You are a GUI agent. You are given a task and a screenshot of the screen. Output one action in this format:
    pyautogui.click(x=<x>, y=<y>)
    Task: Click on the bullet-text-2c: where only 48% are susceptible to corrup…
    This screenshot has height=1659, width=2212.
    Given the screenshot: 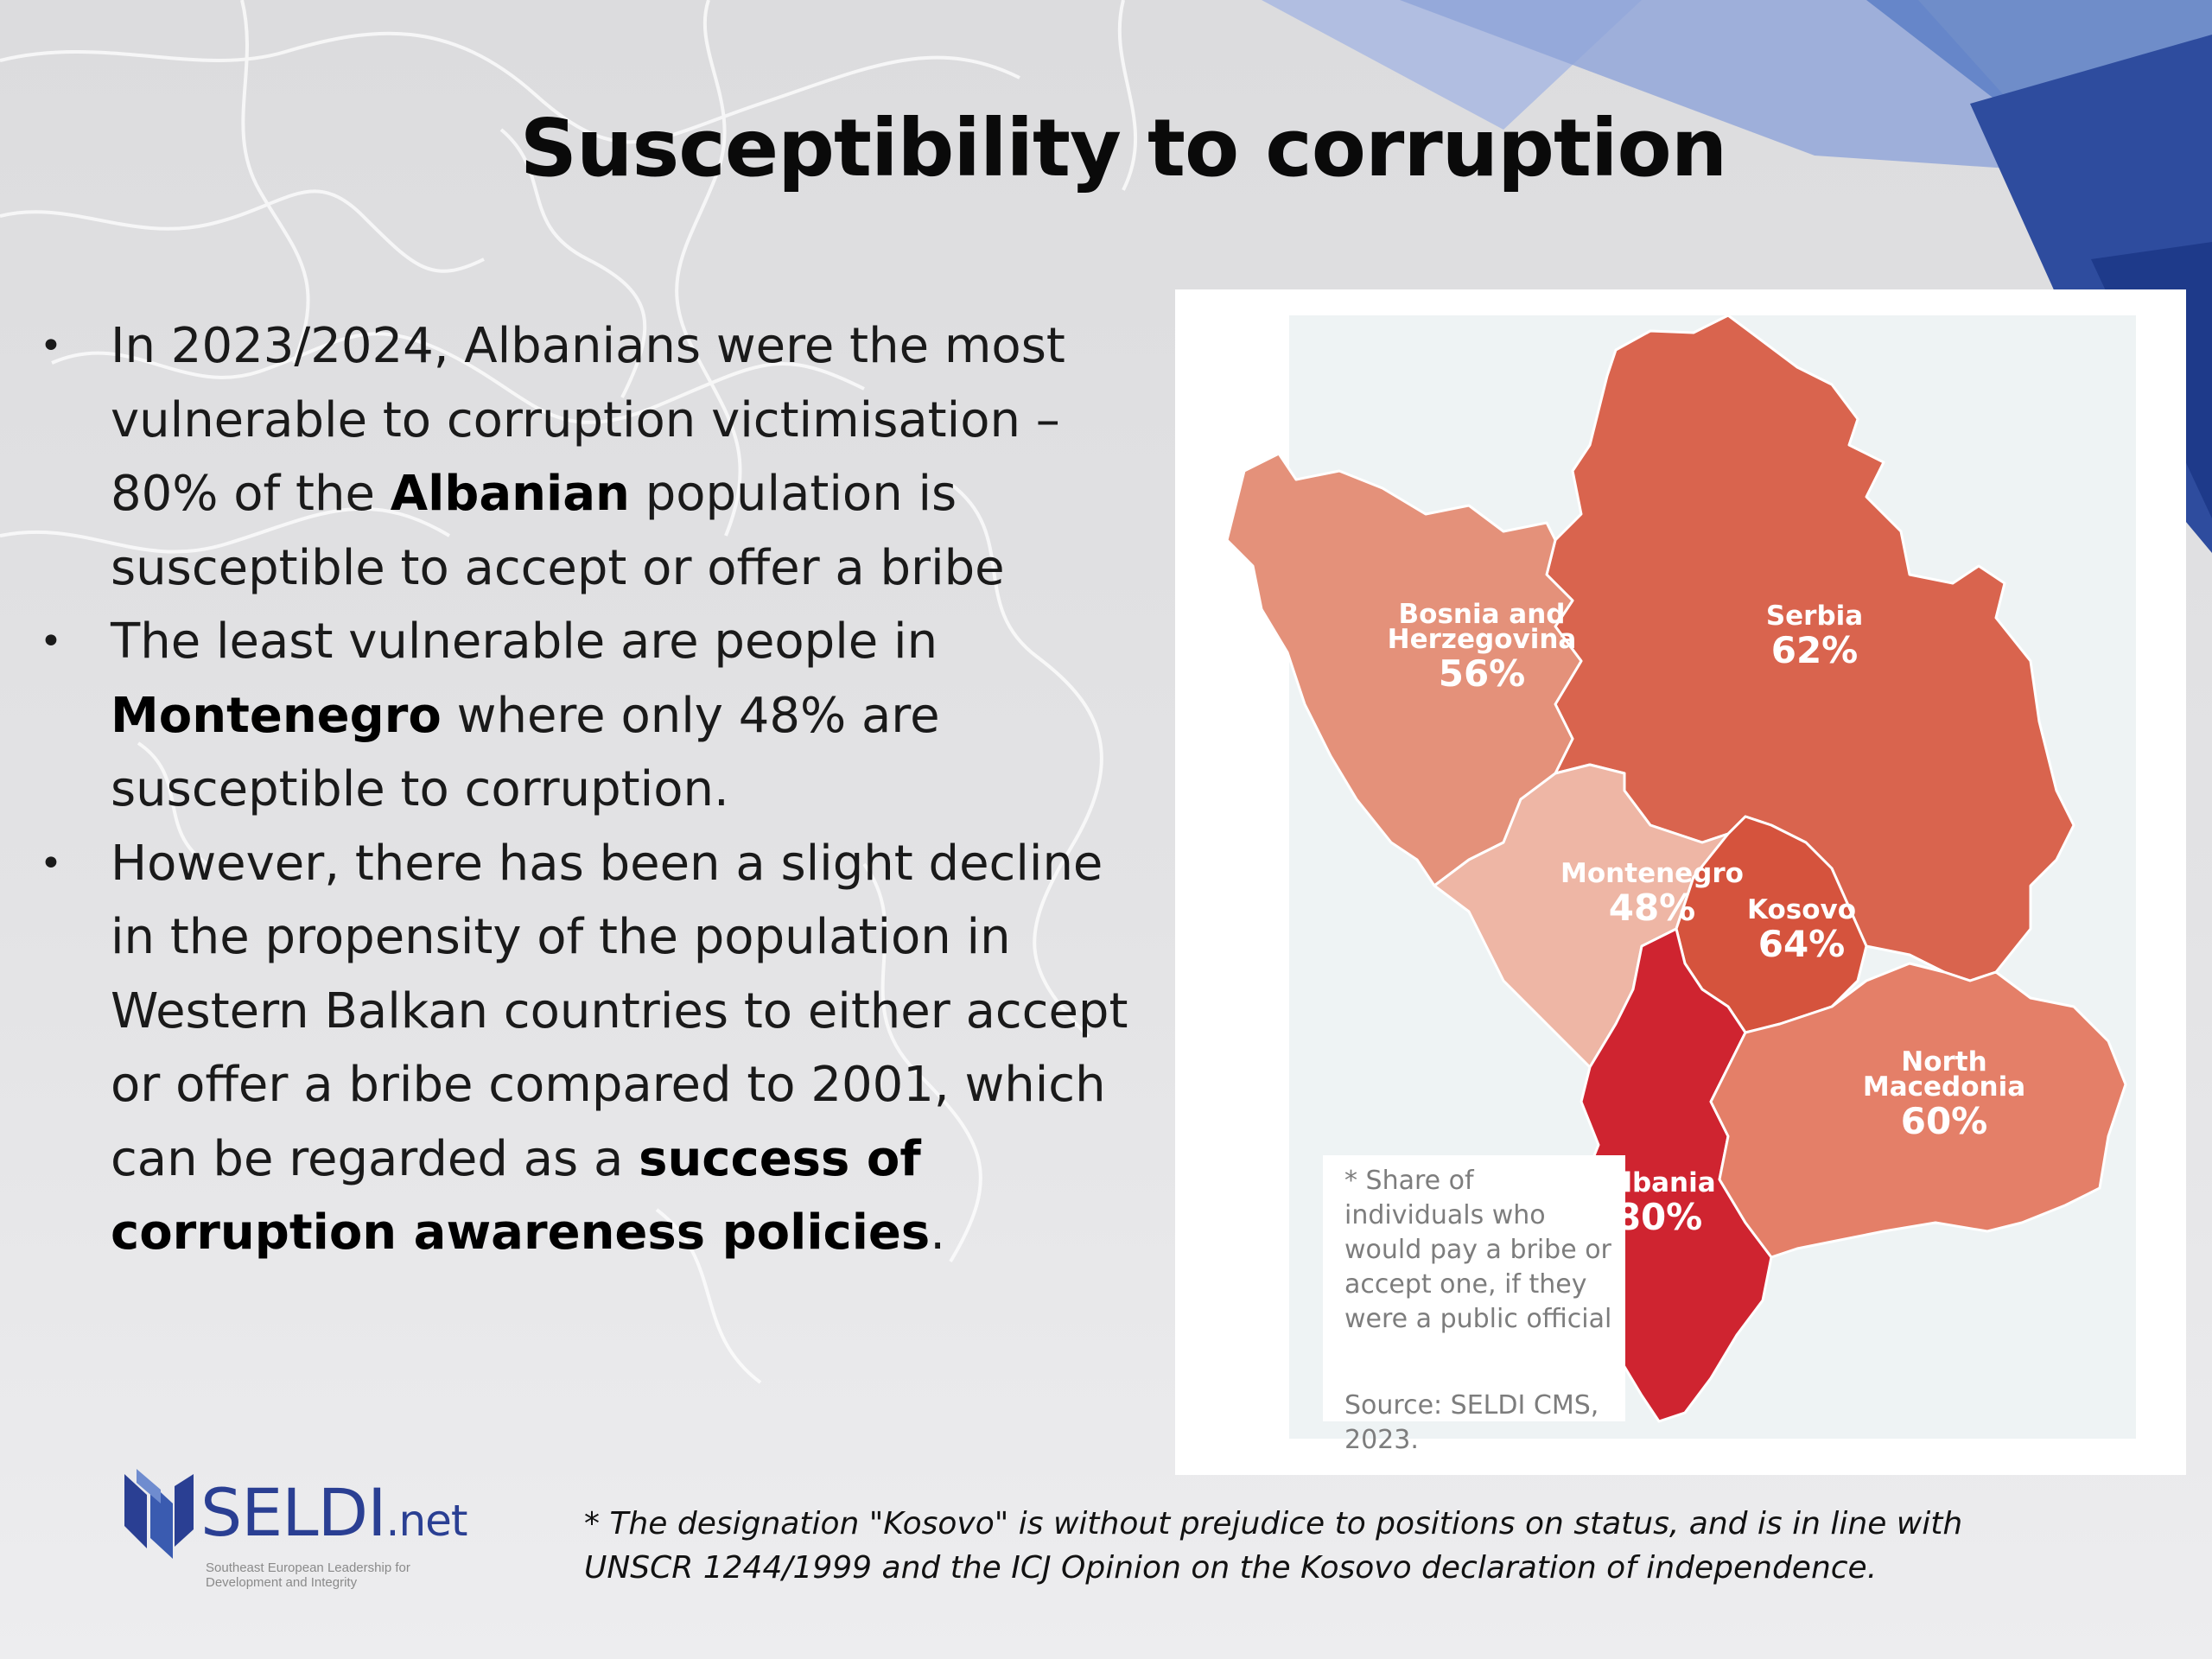 What is the action you would take?
    pyautogui.click(x=525, y=752)
    